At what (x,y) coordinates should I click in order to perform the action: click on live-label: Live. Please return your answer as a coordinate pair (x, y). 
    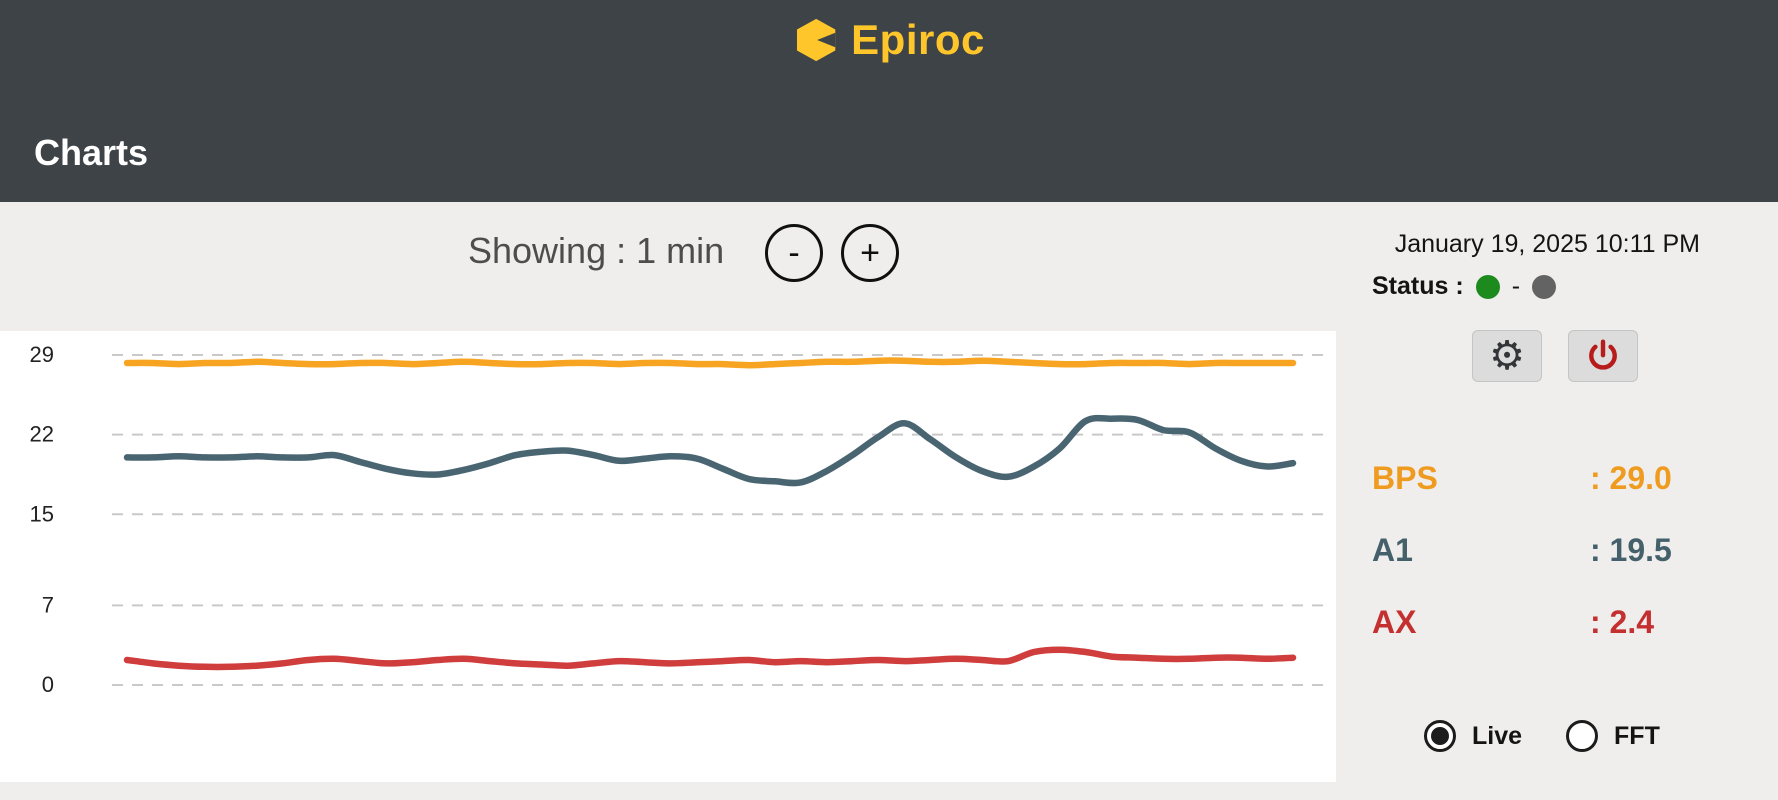
    Looking at the image, I should click on (1497, 735).